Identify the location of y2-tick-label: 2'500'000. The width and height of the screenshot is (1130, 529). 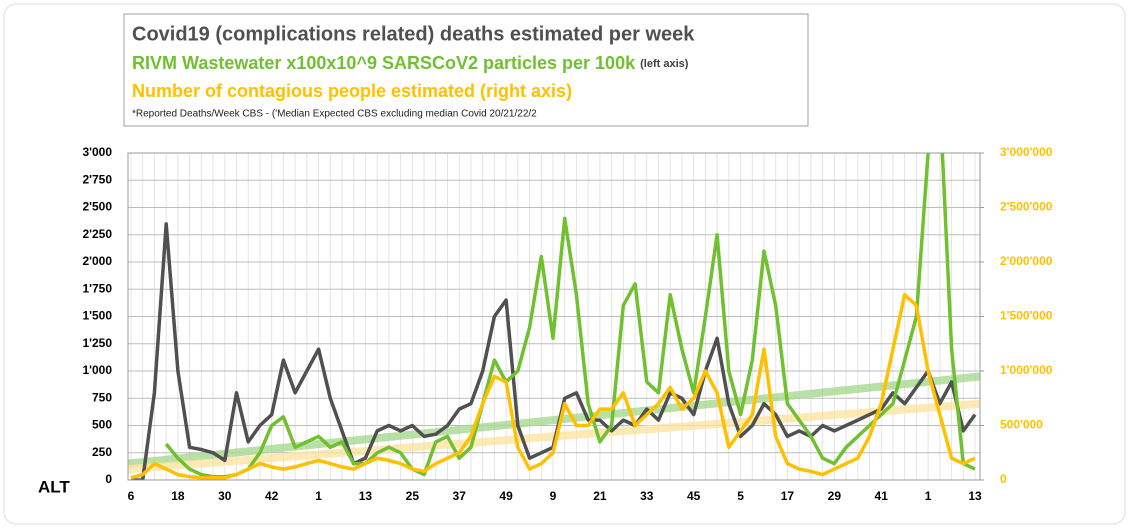
(1026, 207).